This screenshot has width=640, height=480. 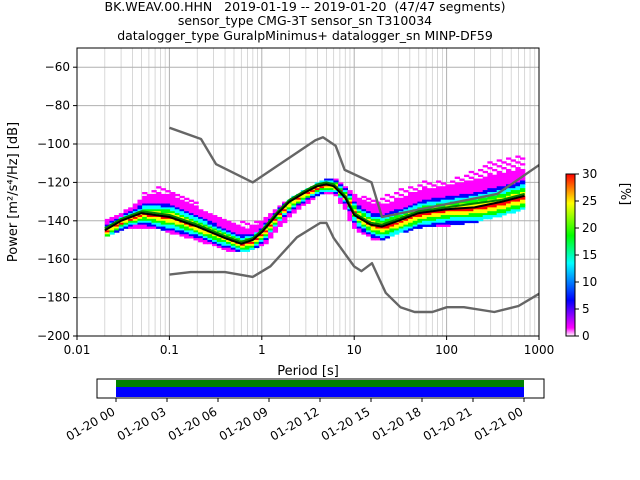 I want to click on mean-curve, so click(x=314, y=214).